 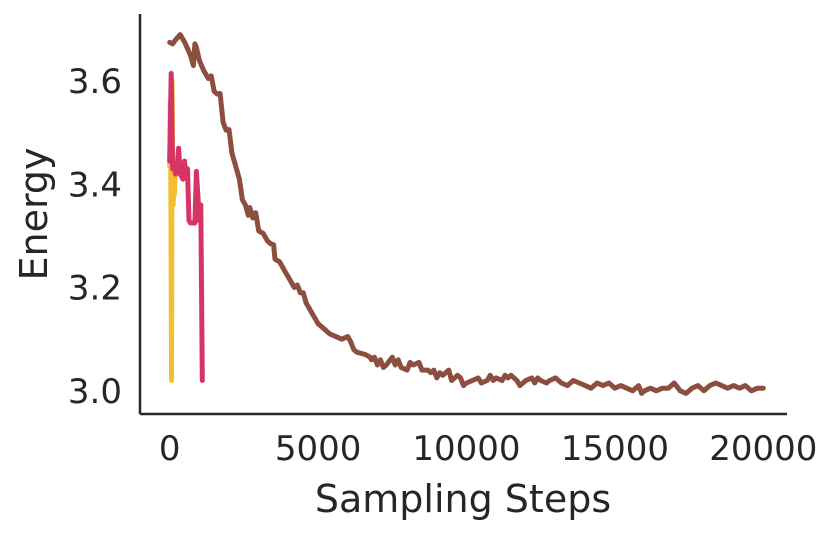 I want to click on x-tick-label: 20000, so click(x=763, y=449).